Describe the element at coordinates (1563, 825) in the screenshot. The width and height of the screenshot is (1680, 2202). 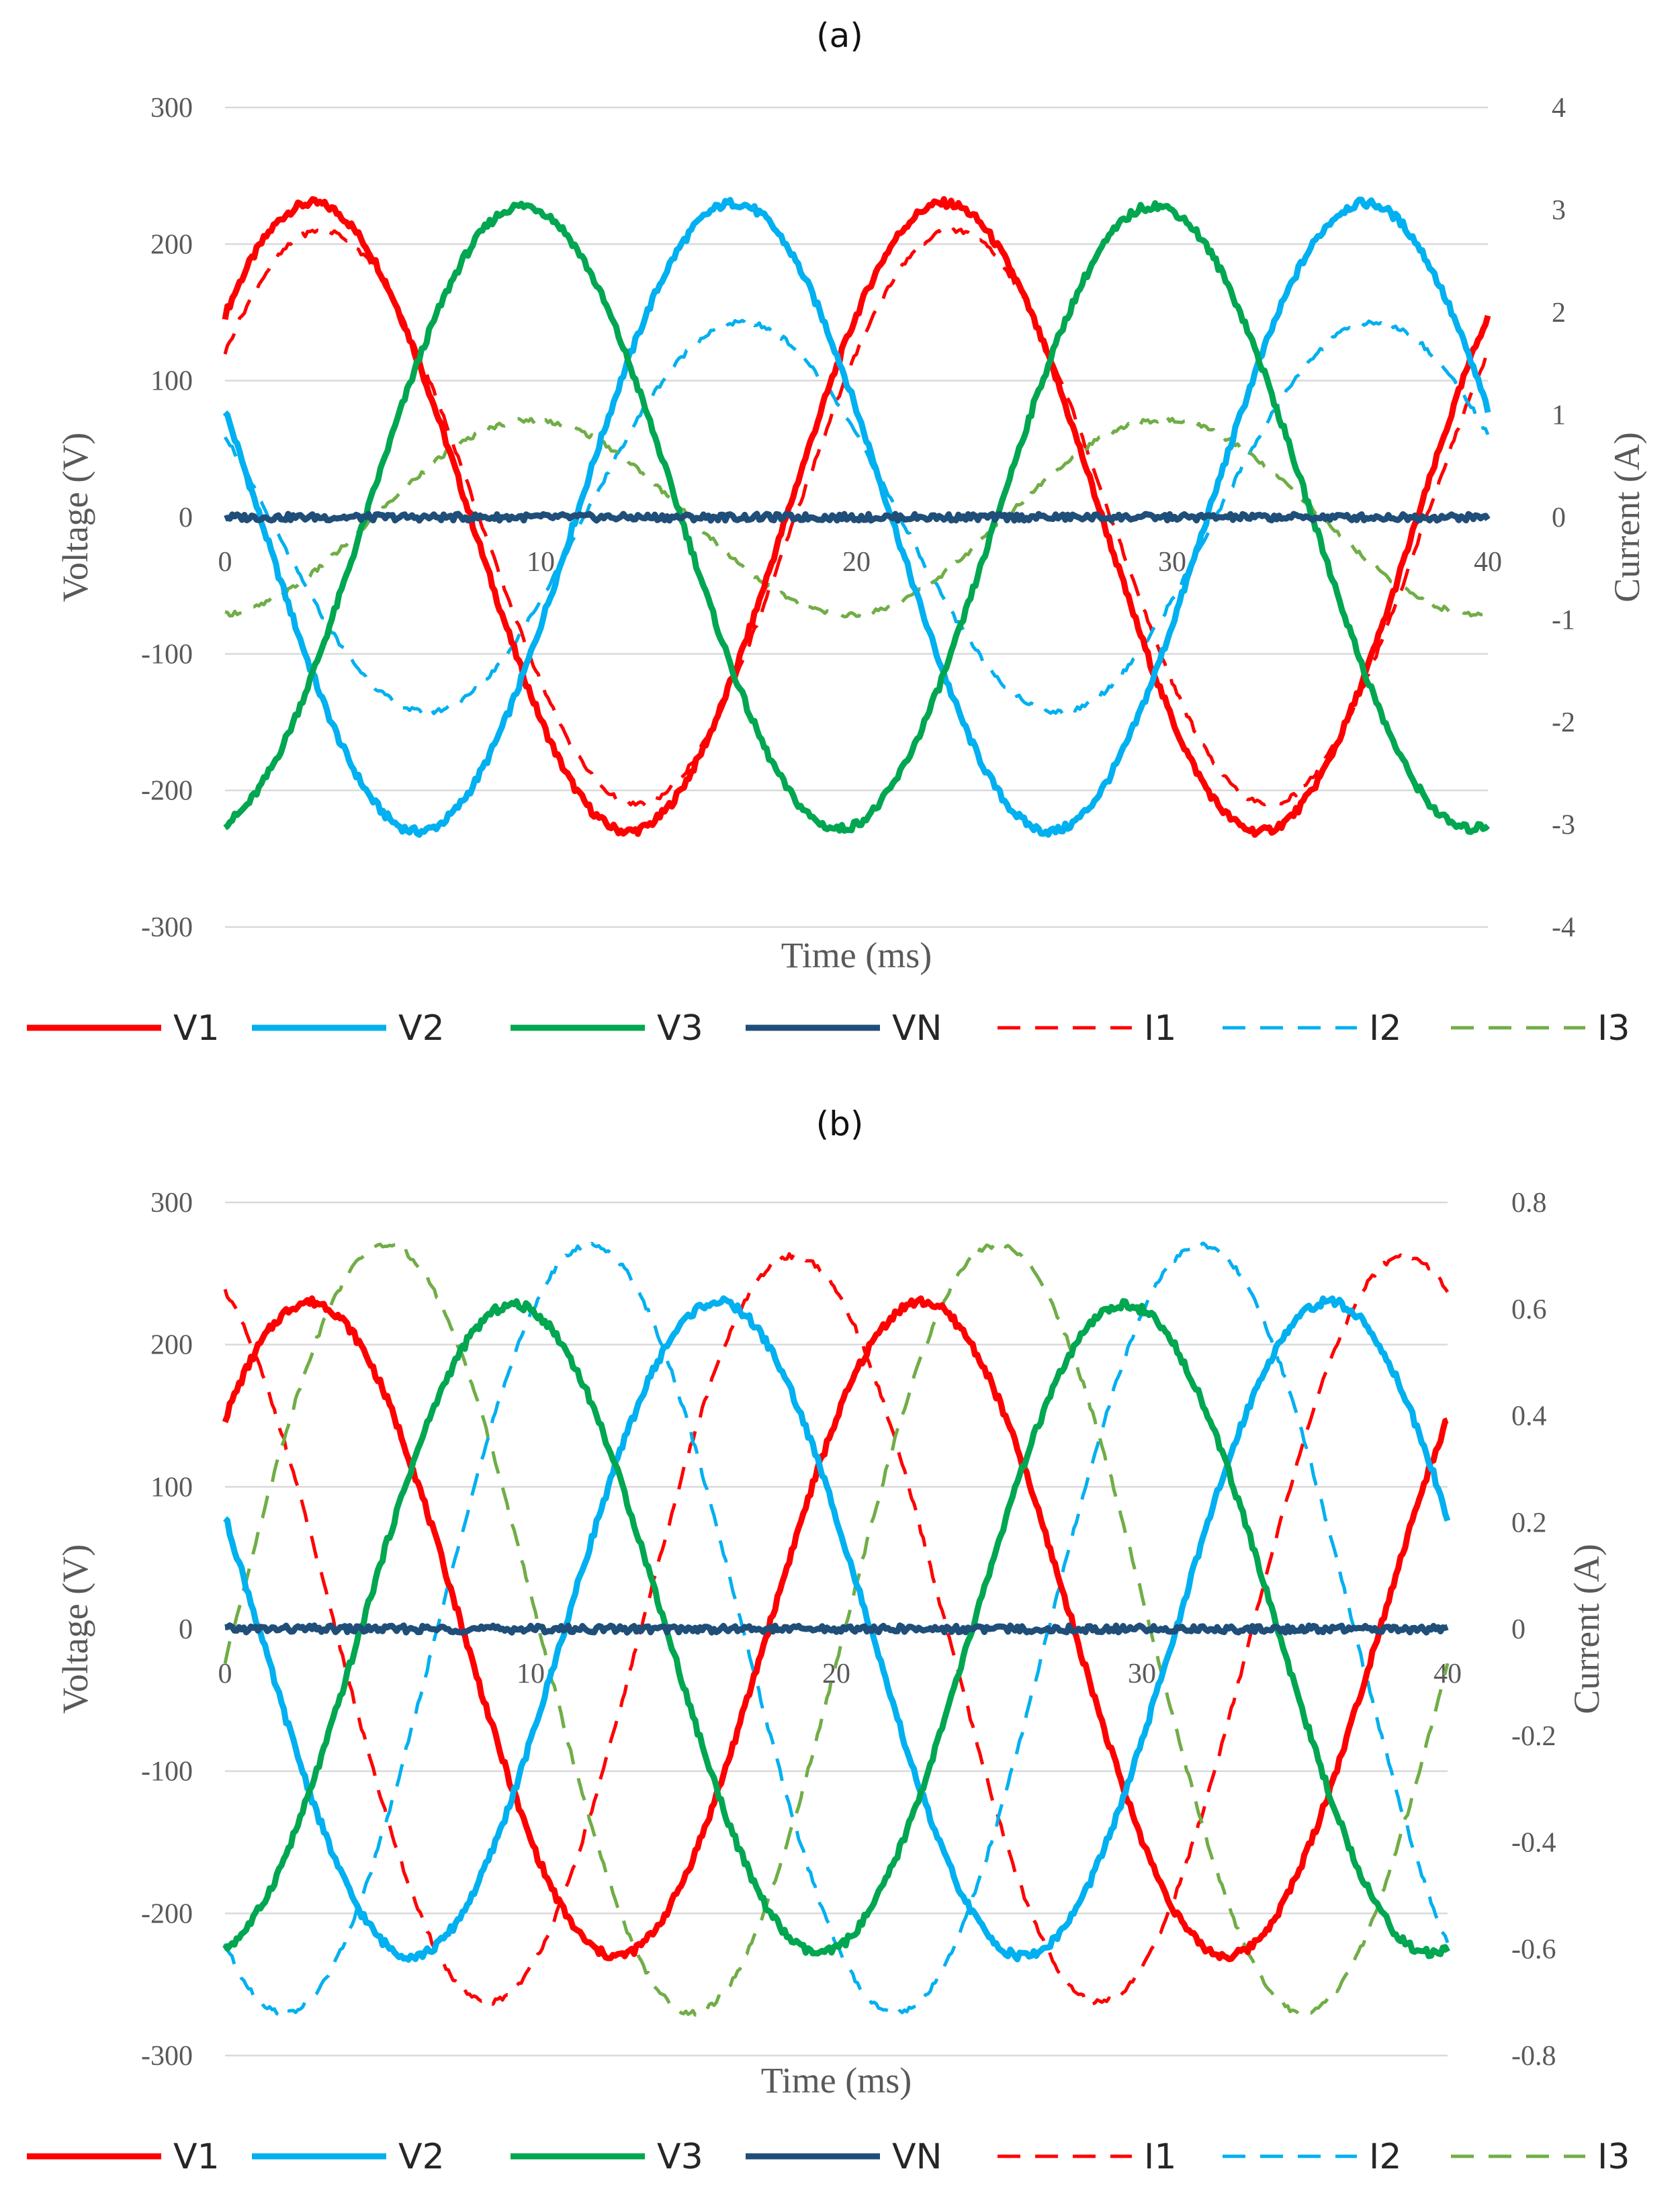
I see `y2-tick-label: -3` at that location.